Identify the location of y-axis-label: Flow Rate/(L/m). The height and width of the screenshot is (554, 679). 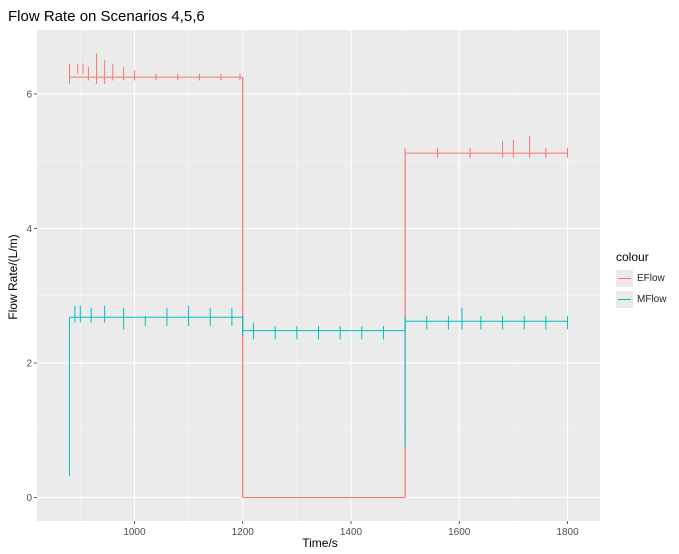
(13, 277).